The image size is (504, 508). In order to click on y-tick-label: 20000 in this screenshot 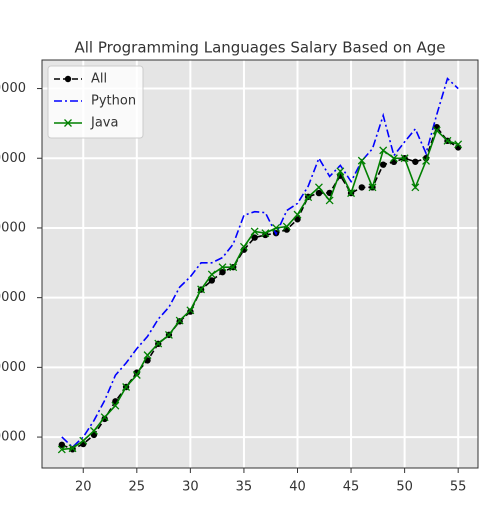, I will do `click(13, 437)`.